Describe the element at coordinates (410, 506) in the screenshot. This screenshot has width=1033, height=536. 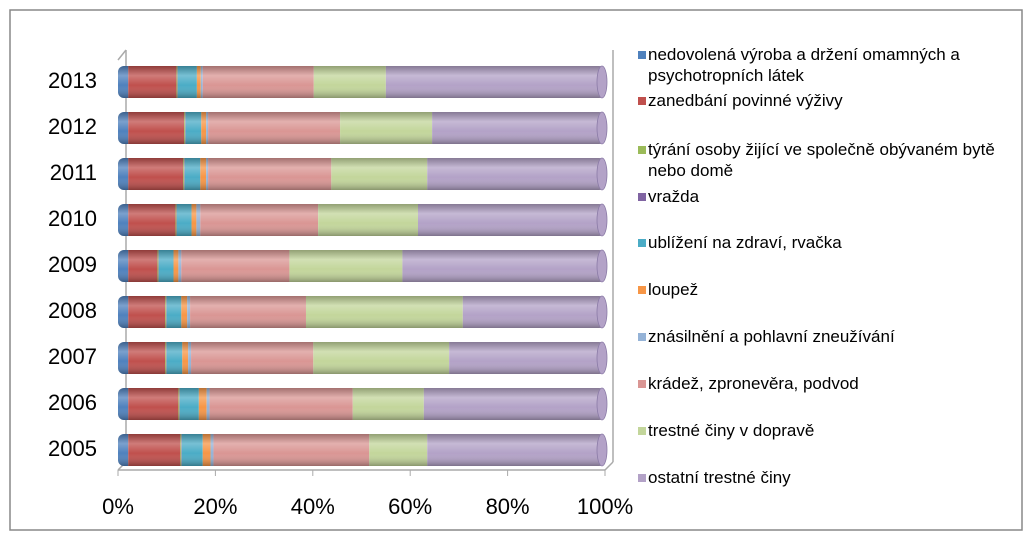
I see `x-tick-label: 60%` at that location.